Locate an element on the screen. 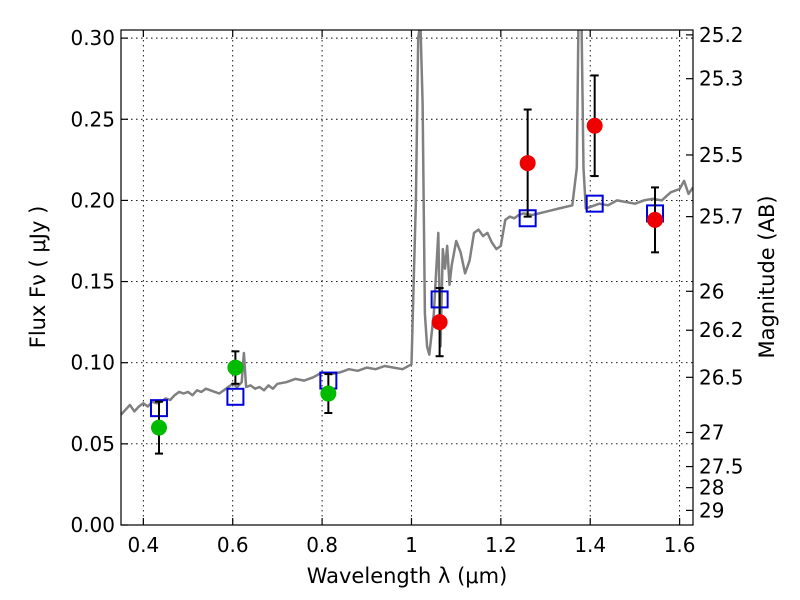  x-tick-label: 1.2 is located at coordinates (501, 545).